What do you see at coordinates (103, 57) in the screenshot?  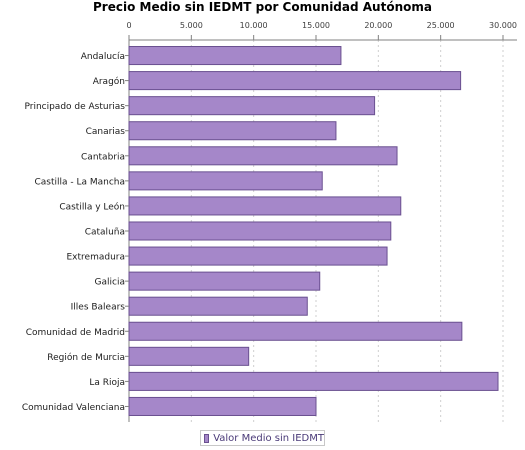 I see `category-label: Andalucía` at bounding box center [103, 57].